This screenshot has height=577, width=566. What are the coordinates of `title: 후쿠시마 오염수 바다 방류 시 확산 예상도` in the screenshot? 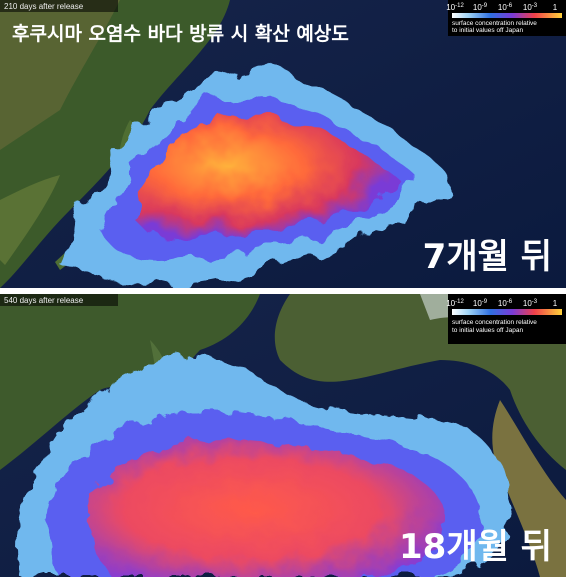 It's located at (180, 33).